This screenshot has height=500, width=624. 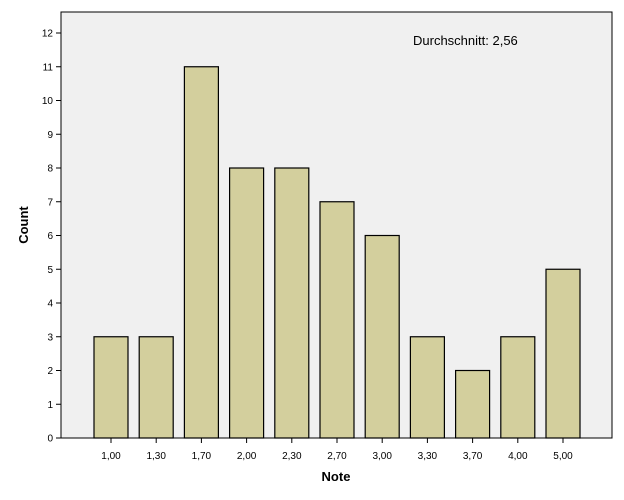 What do you see at coordinates (337, 456) in the screenshot?
I see `x-tick-label: 2,70` at bounding box center [337, 456].